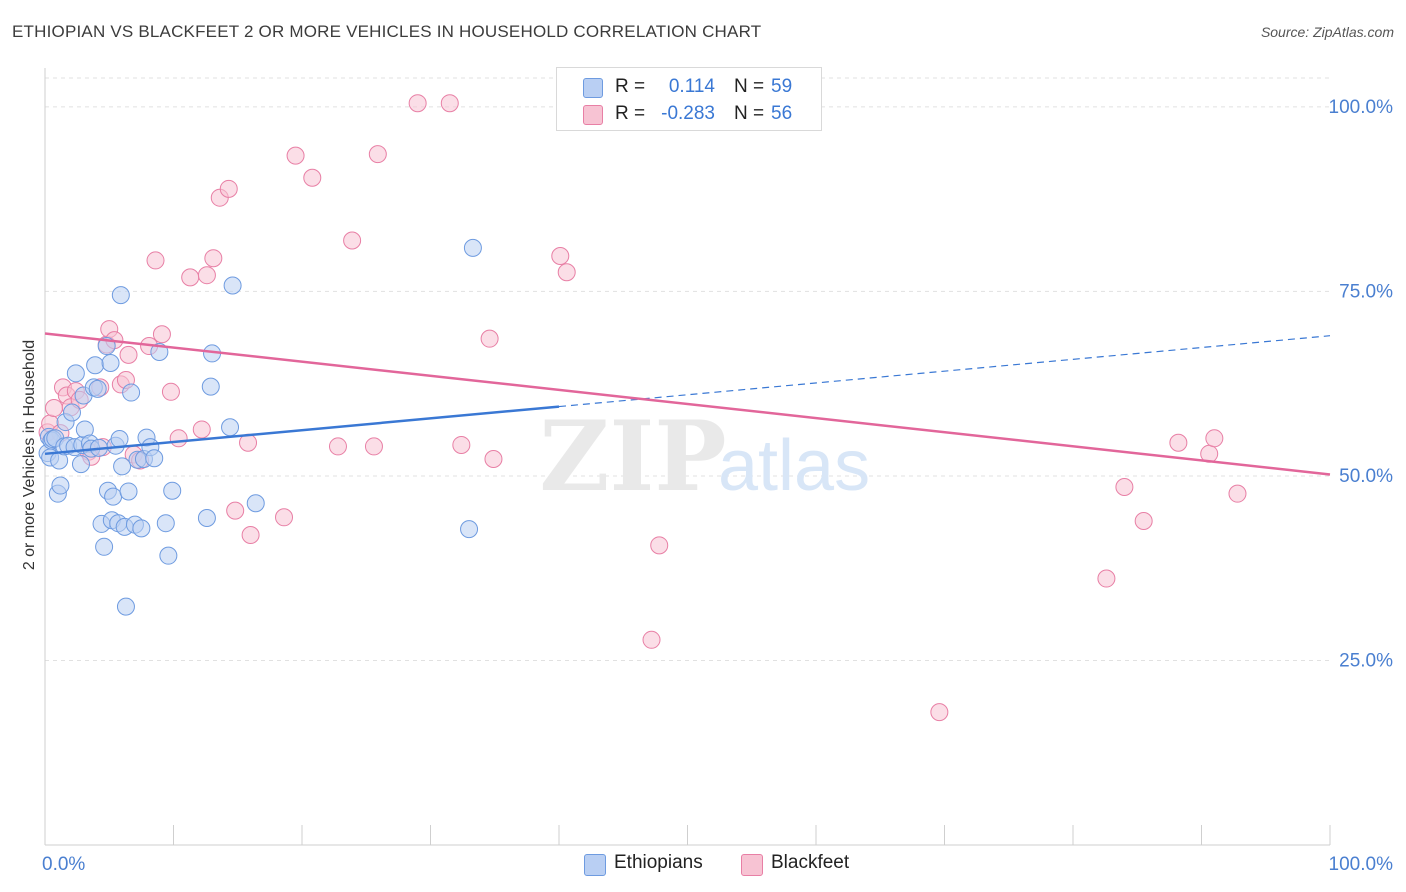  I want to click on x-tick-label: 0.0%, so click(63, 864).